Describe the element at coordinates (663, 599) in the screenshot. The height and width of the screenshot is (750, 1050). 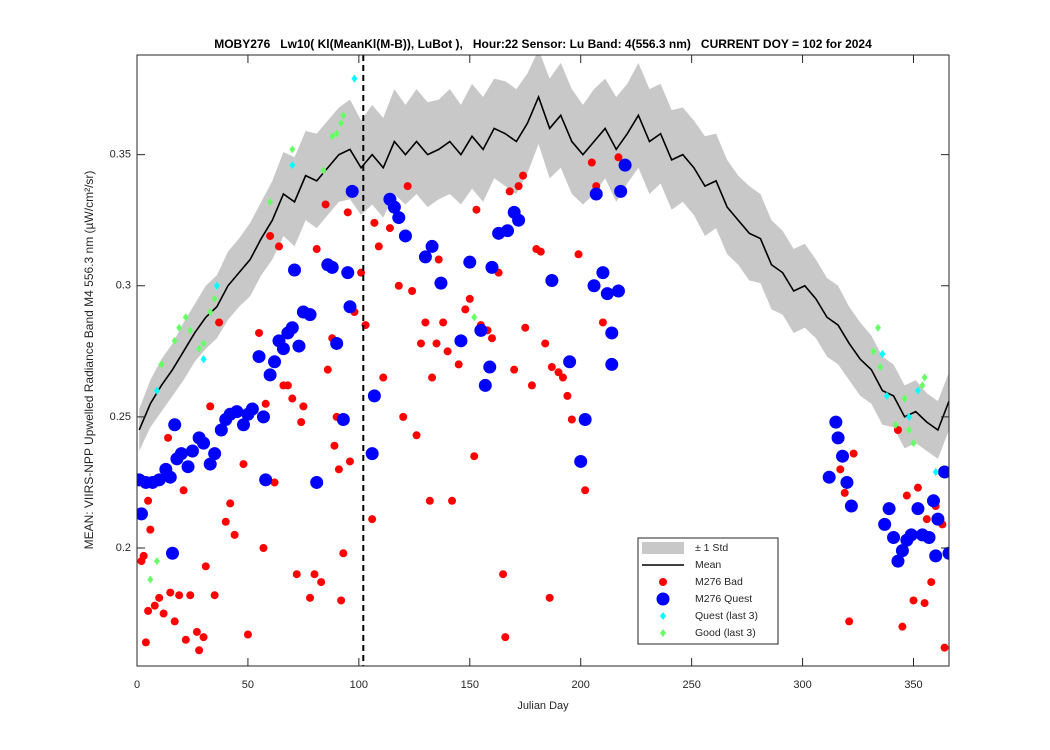
I see `legend-swatch` at that location.